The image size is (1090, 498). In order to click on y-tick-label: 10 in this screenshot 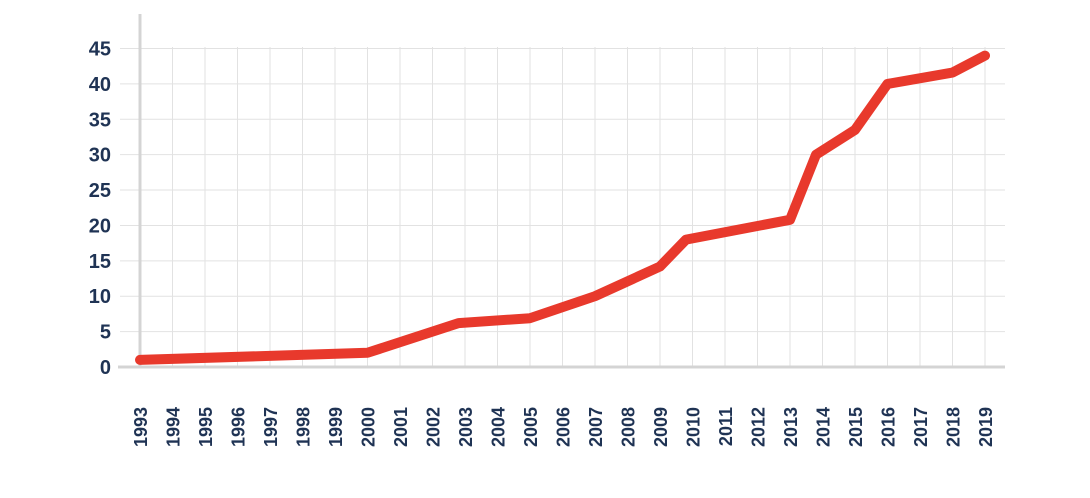, I will do `click(100, 297)`.